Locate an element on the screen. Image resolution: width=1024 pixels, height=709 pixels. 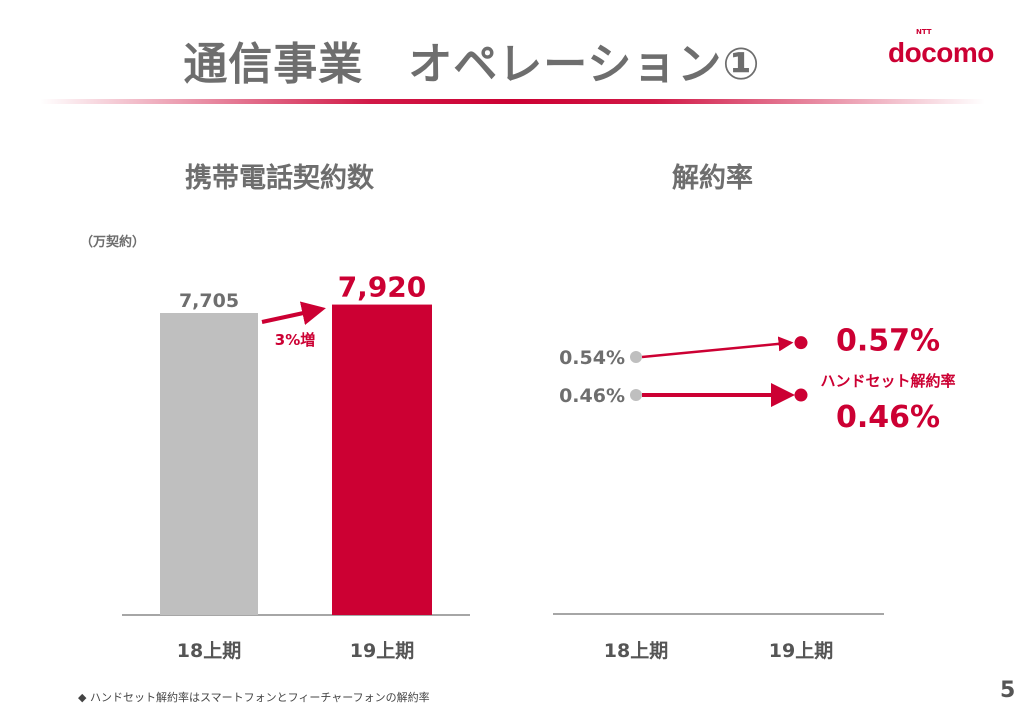
slide-title: 通信事業 オペレーション① is located at coordinates (512, 60).